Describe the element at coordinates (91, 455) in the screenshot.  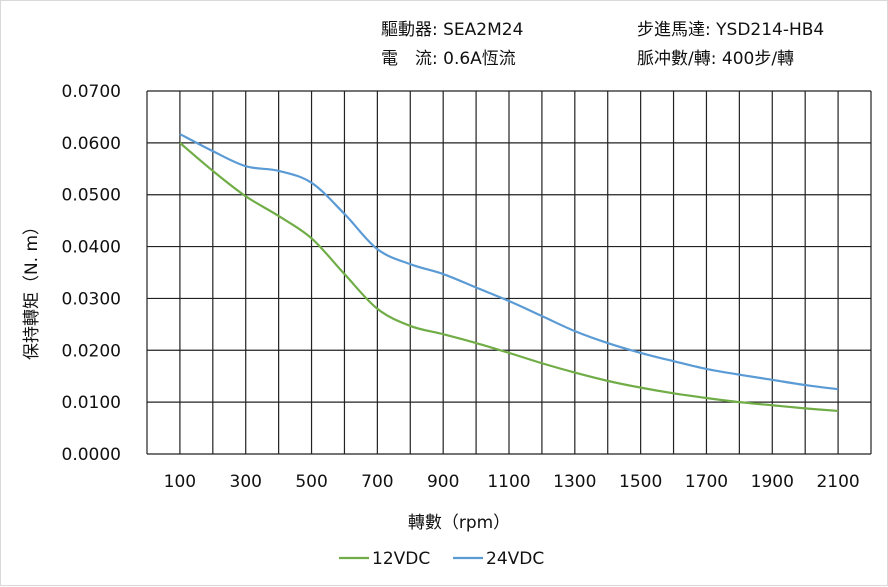
I see `y-tick-label: 0.0000` at that location.